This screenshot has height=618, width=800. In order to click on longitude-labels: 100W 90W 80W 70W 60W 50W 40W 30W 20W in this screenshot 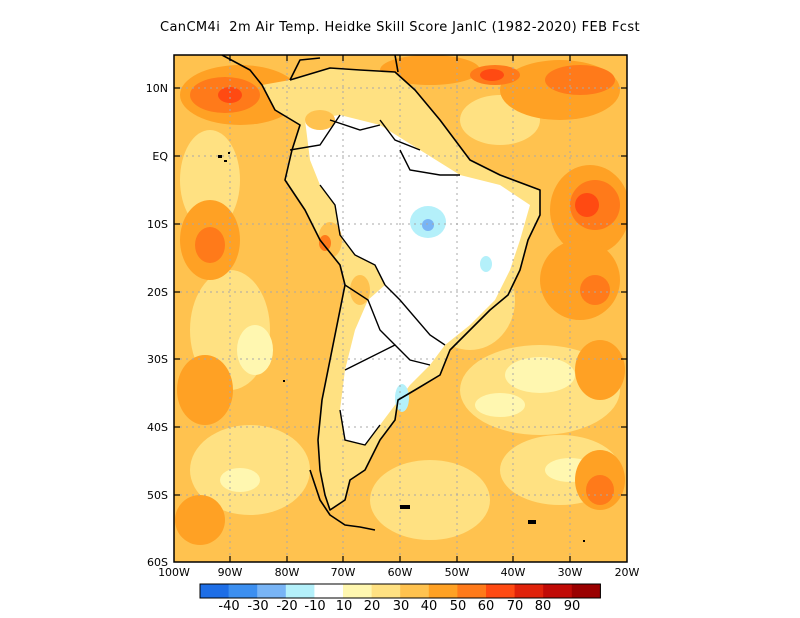, I will do `click(398, 572)`.